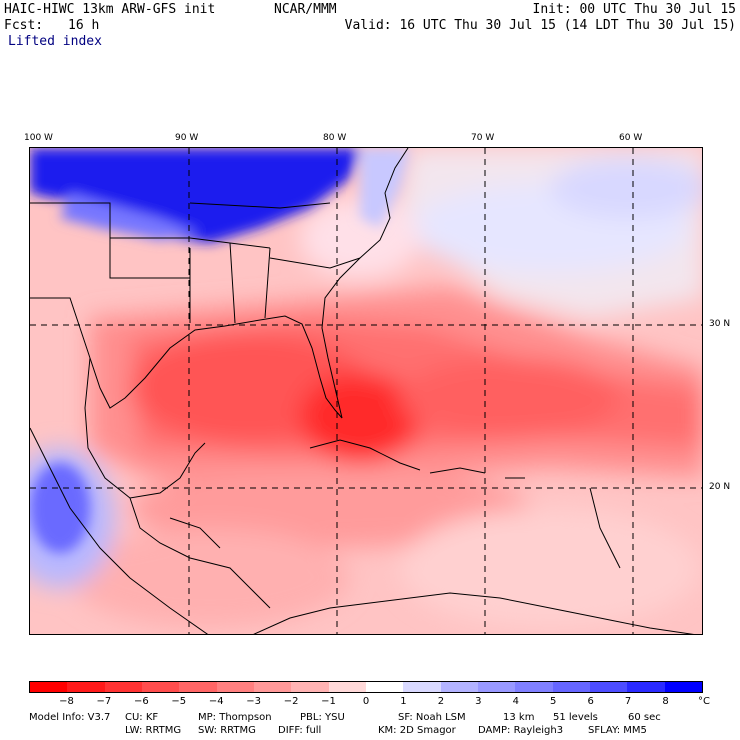  Describe the element at coordinates (300, 730) in the screenshot. I see `footer-item: DIFF: full` at that location.